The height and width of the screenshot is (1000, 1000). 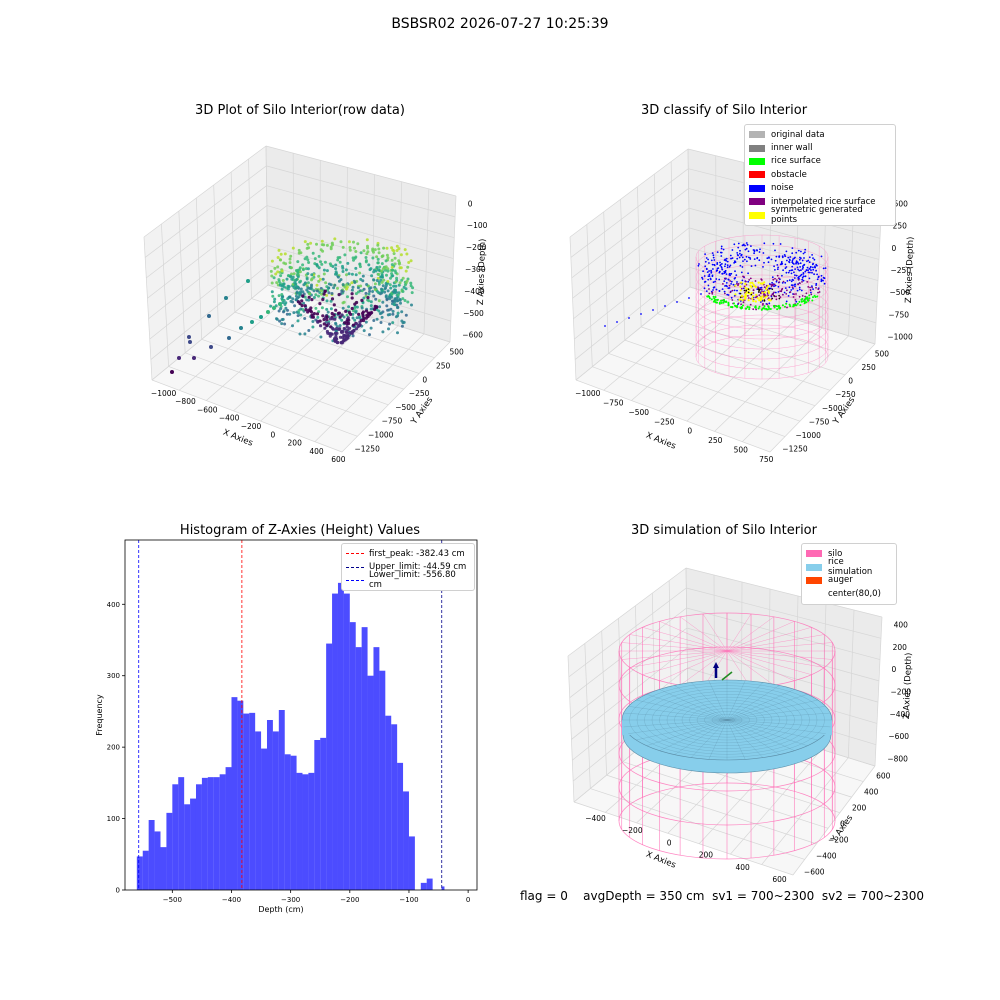 What do you see at coordinates (678, 659) in the screenshot?
I see `silo-roof-line` at bounding box center [678, 659].